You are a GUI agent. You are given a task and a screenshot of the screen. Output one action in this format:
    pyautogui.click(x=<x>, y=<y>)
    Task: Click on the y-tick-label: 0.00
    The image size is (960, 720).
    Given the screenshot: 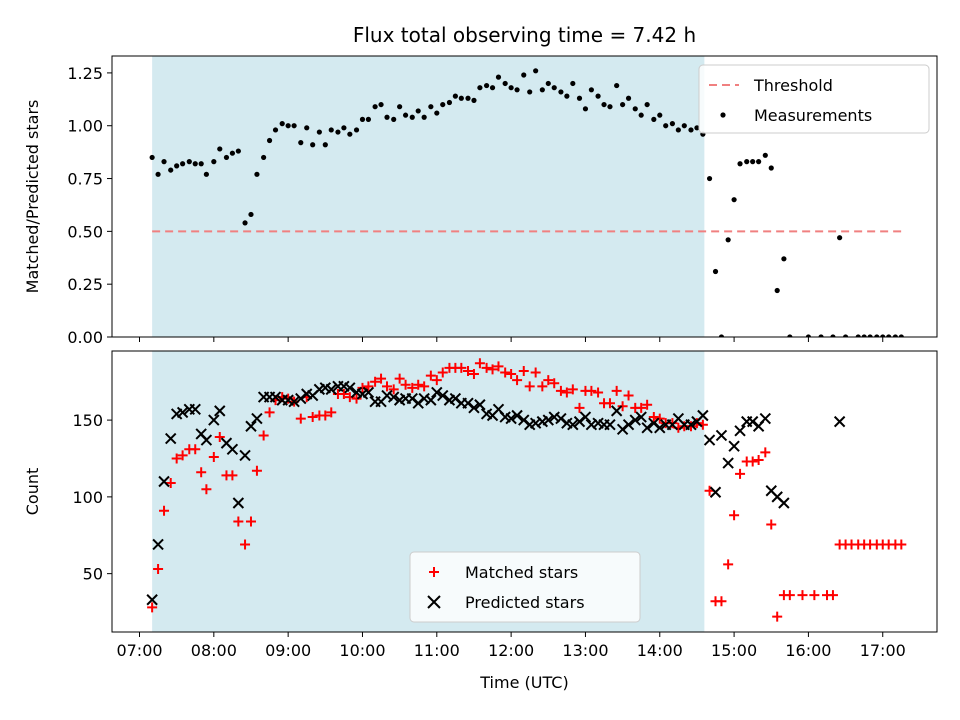 What is the action you would take?
    pyautogui.click(x=85, y=337)
    